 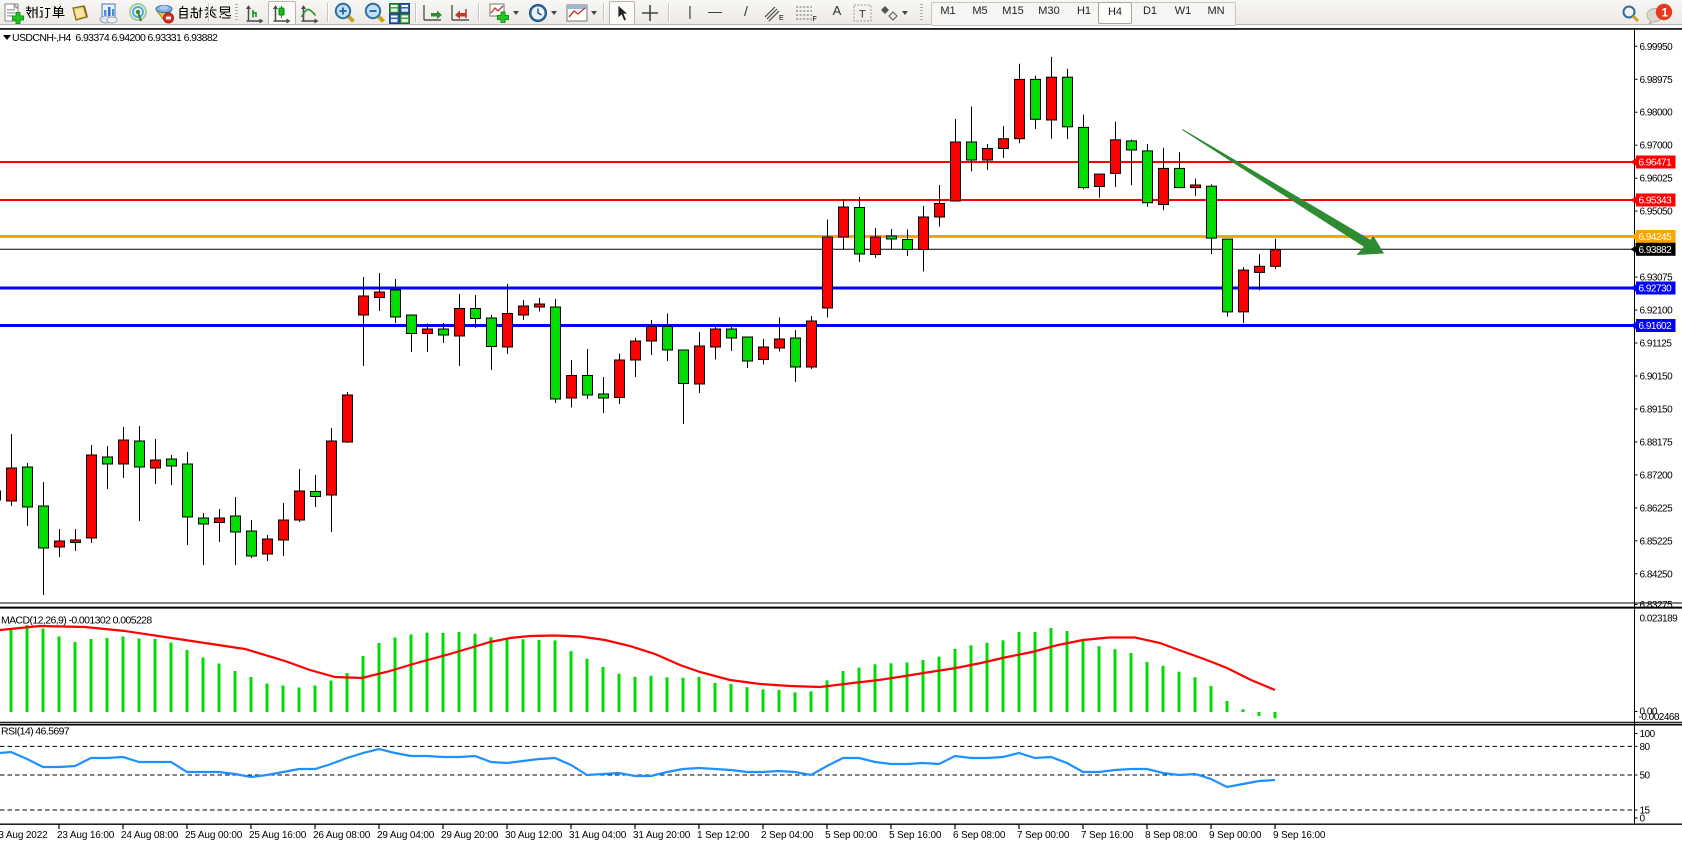 I want to click on svg-text: 15, so click(x=1645, y=811).